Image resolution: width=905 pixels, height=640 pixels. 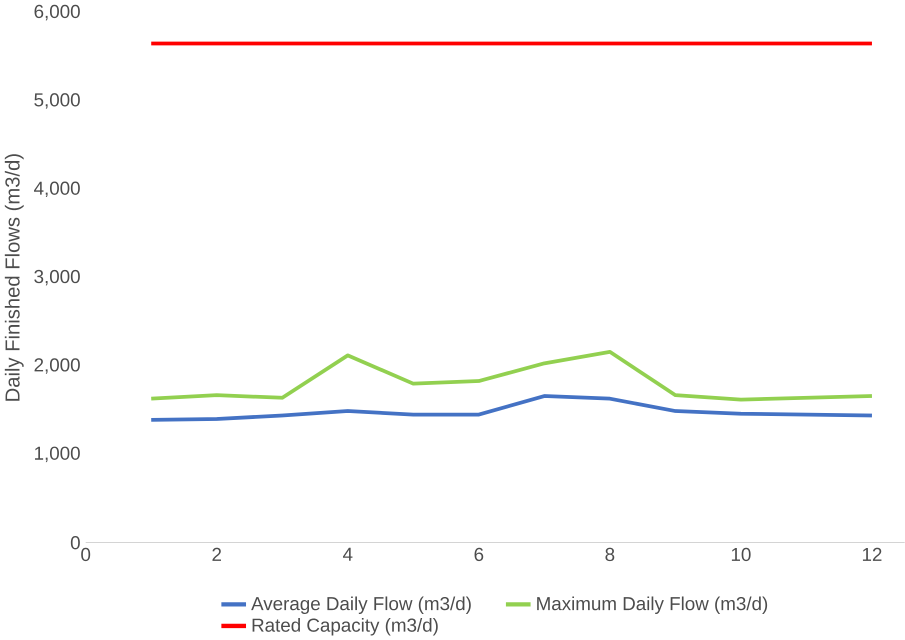 I want to click on y-axis-title: Daily Finished Flows (m3/d), so click(x=14, y=277).